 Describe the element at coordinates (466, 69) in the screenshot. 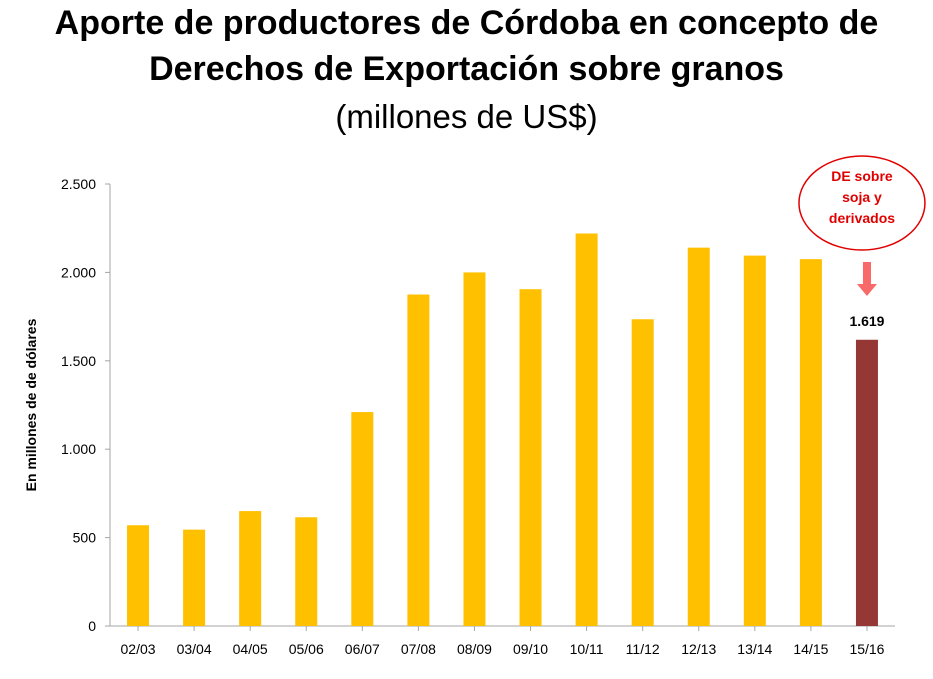

I see `chart-title-line2: Derechos de Exportación sobre granos` at that location.